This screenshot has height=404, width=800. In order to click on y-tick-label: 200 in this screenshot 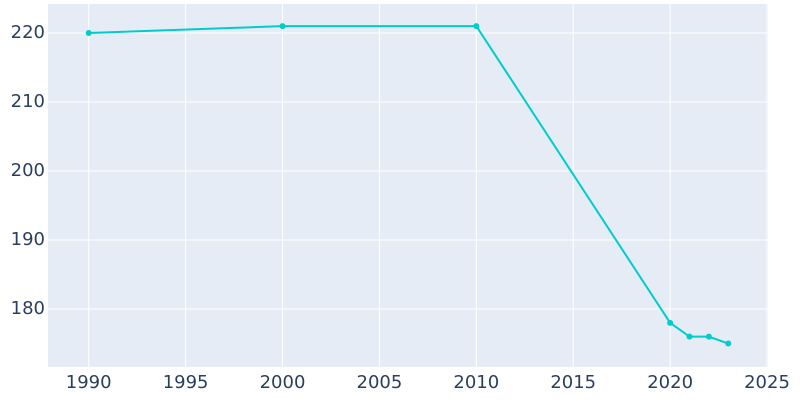, I will do `click(28, 170)`.